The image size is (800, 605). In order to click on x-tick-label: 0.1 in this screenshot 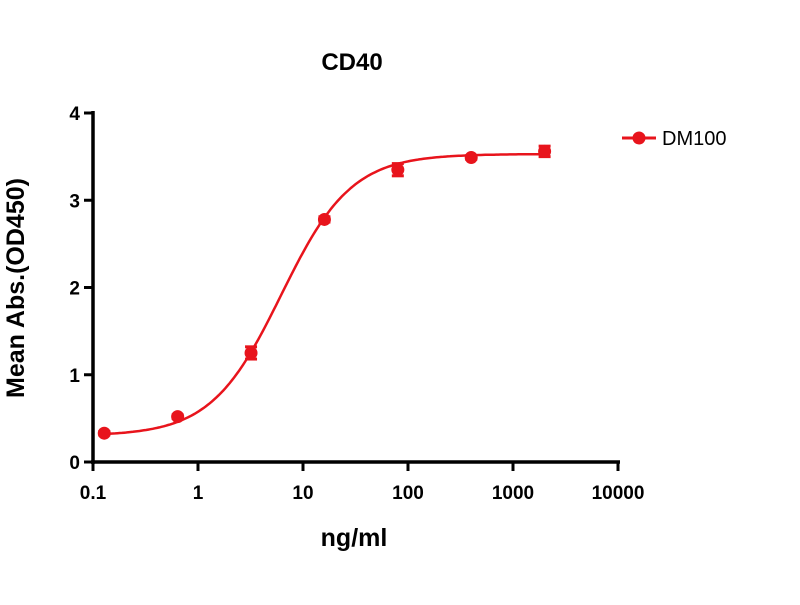, I will do `click(93, 493)`.